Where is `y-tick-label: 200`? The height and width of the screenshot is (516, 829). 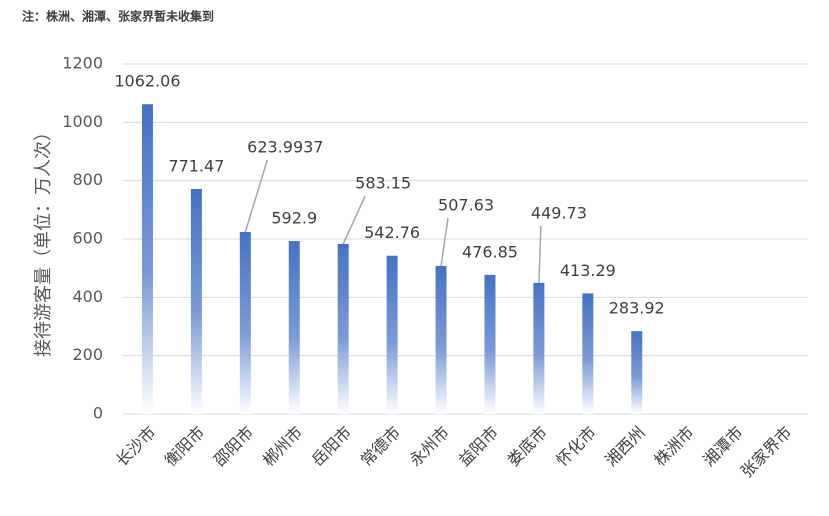 y-tick-label: 200 is located at coordinates (87, 354).